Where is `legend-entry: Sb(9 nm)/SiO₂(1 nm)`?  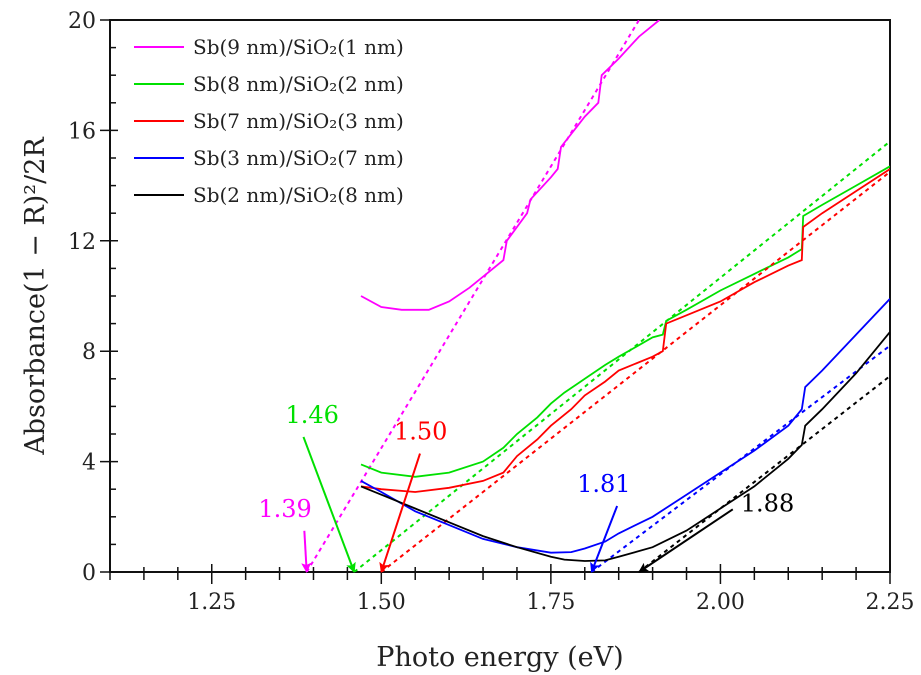
legend-entry: Sb(9 nm)/SiO₂(1 nm) is located at coordinates (298, 47).